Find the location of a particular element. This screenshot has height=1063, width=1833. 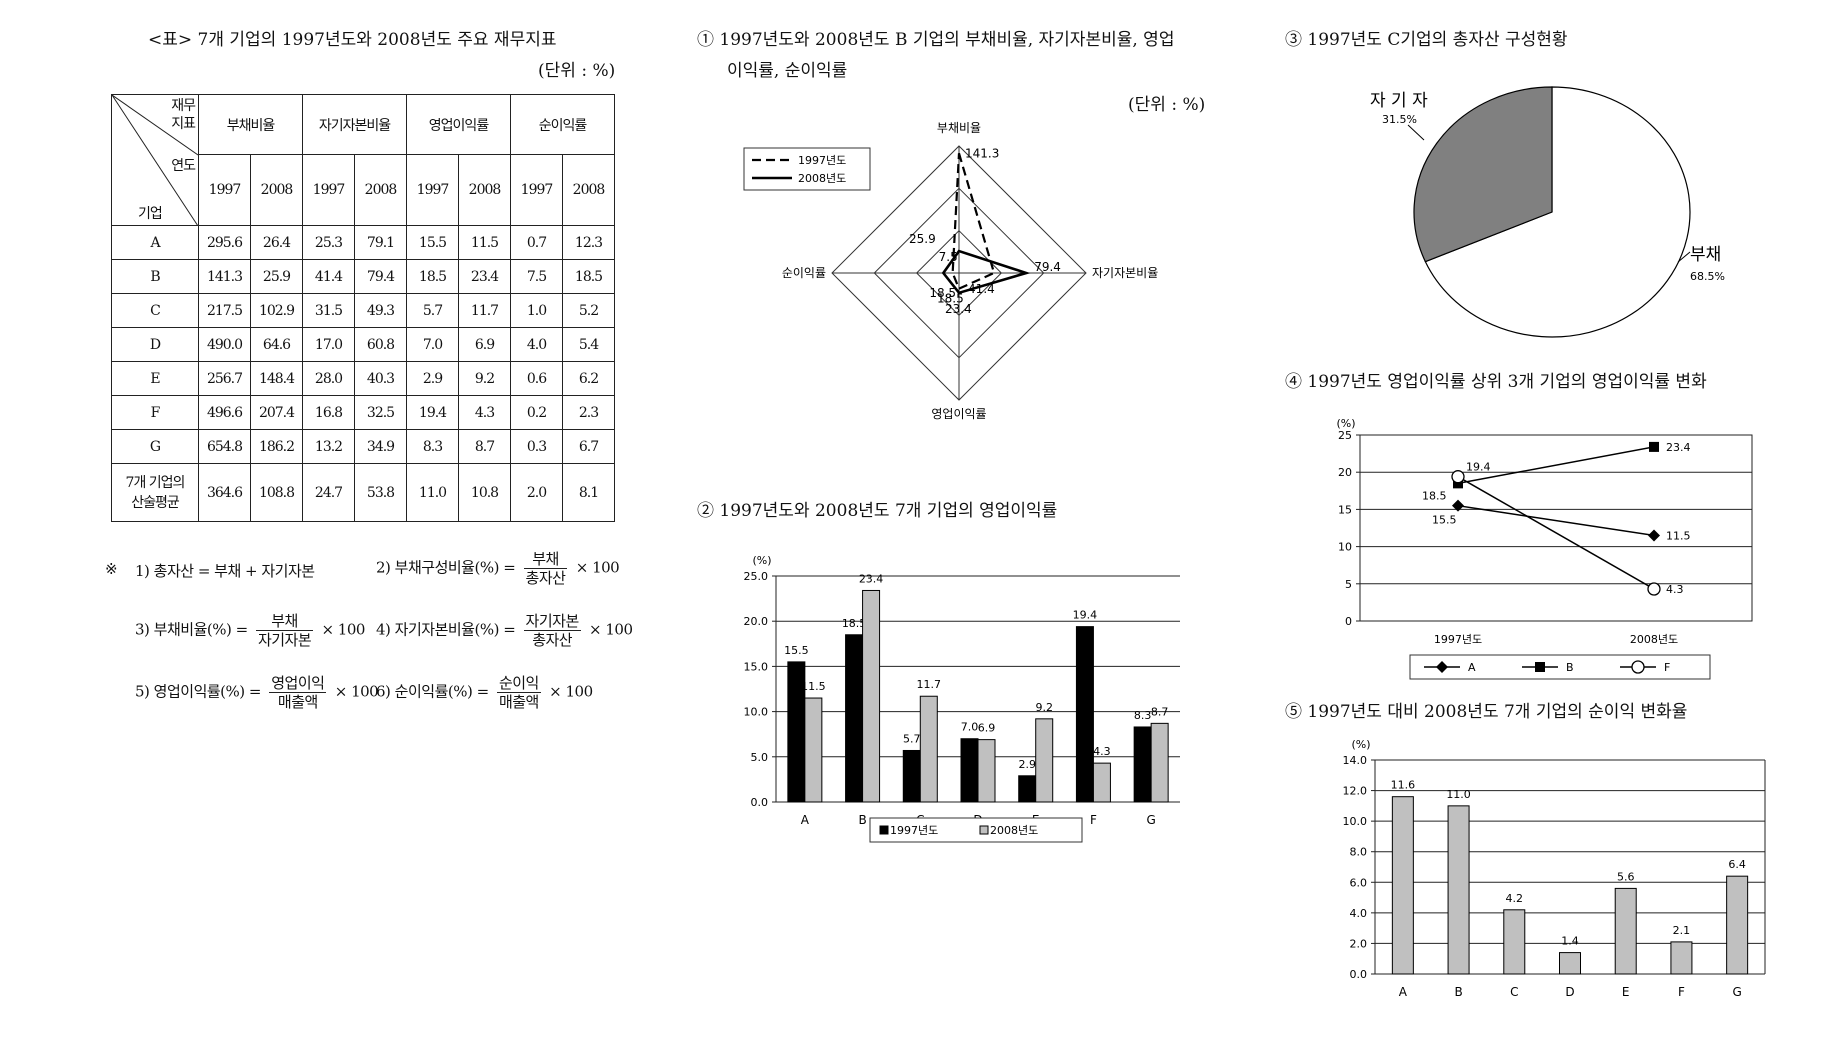

value-cell: 6.9 is located at coordinates (484, 344).